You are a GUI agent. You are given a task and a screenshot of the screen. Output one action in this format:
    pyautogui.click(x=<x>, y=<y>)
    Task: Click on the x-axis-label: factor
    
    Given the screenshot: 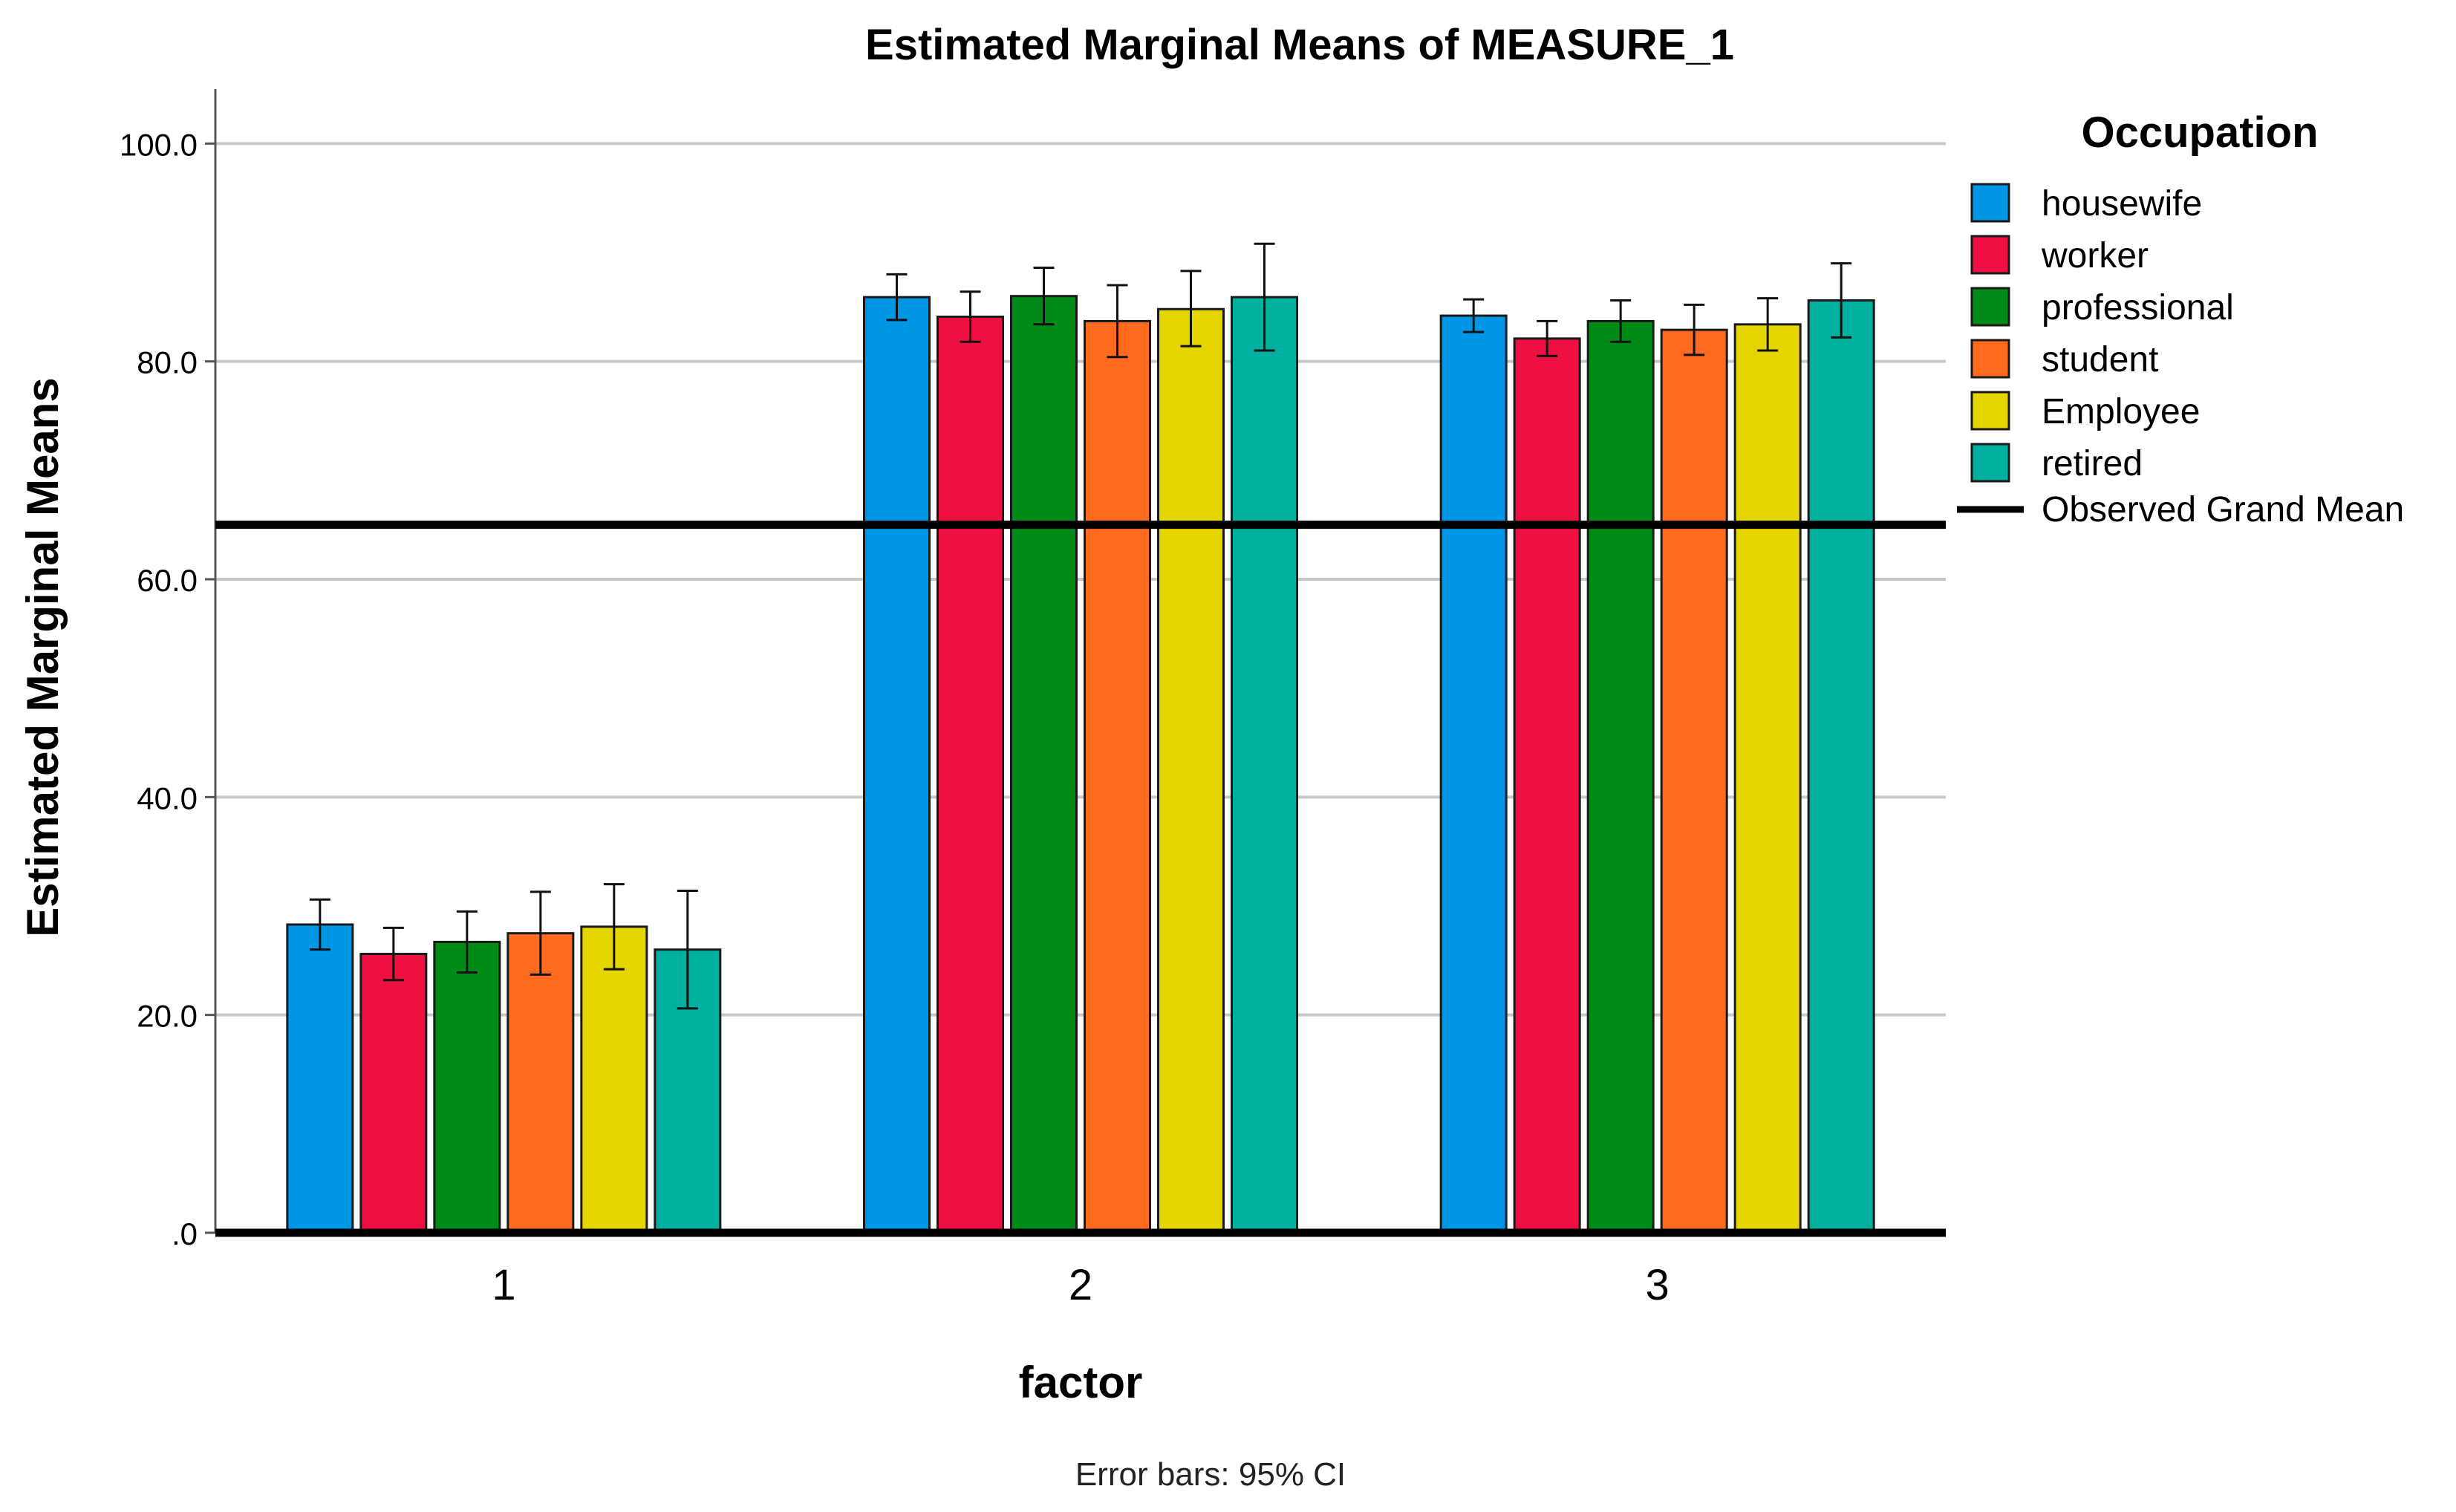 What is the action you would take?
    pyautogui.click(x=1081, y=1382)
    